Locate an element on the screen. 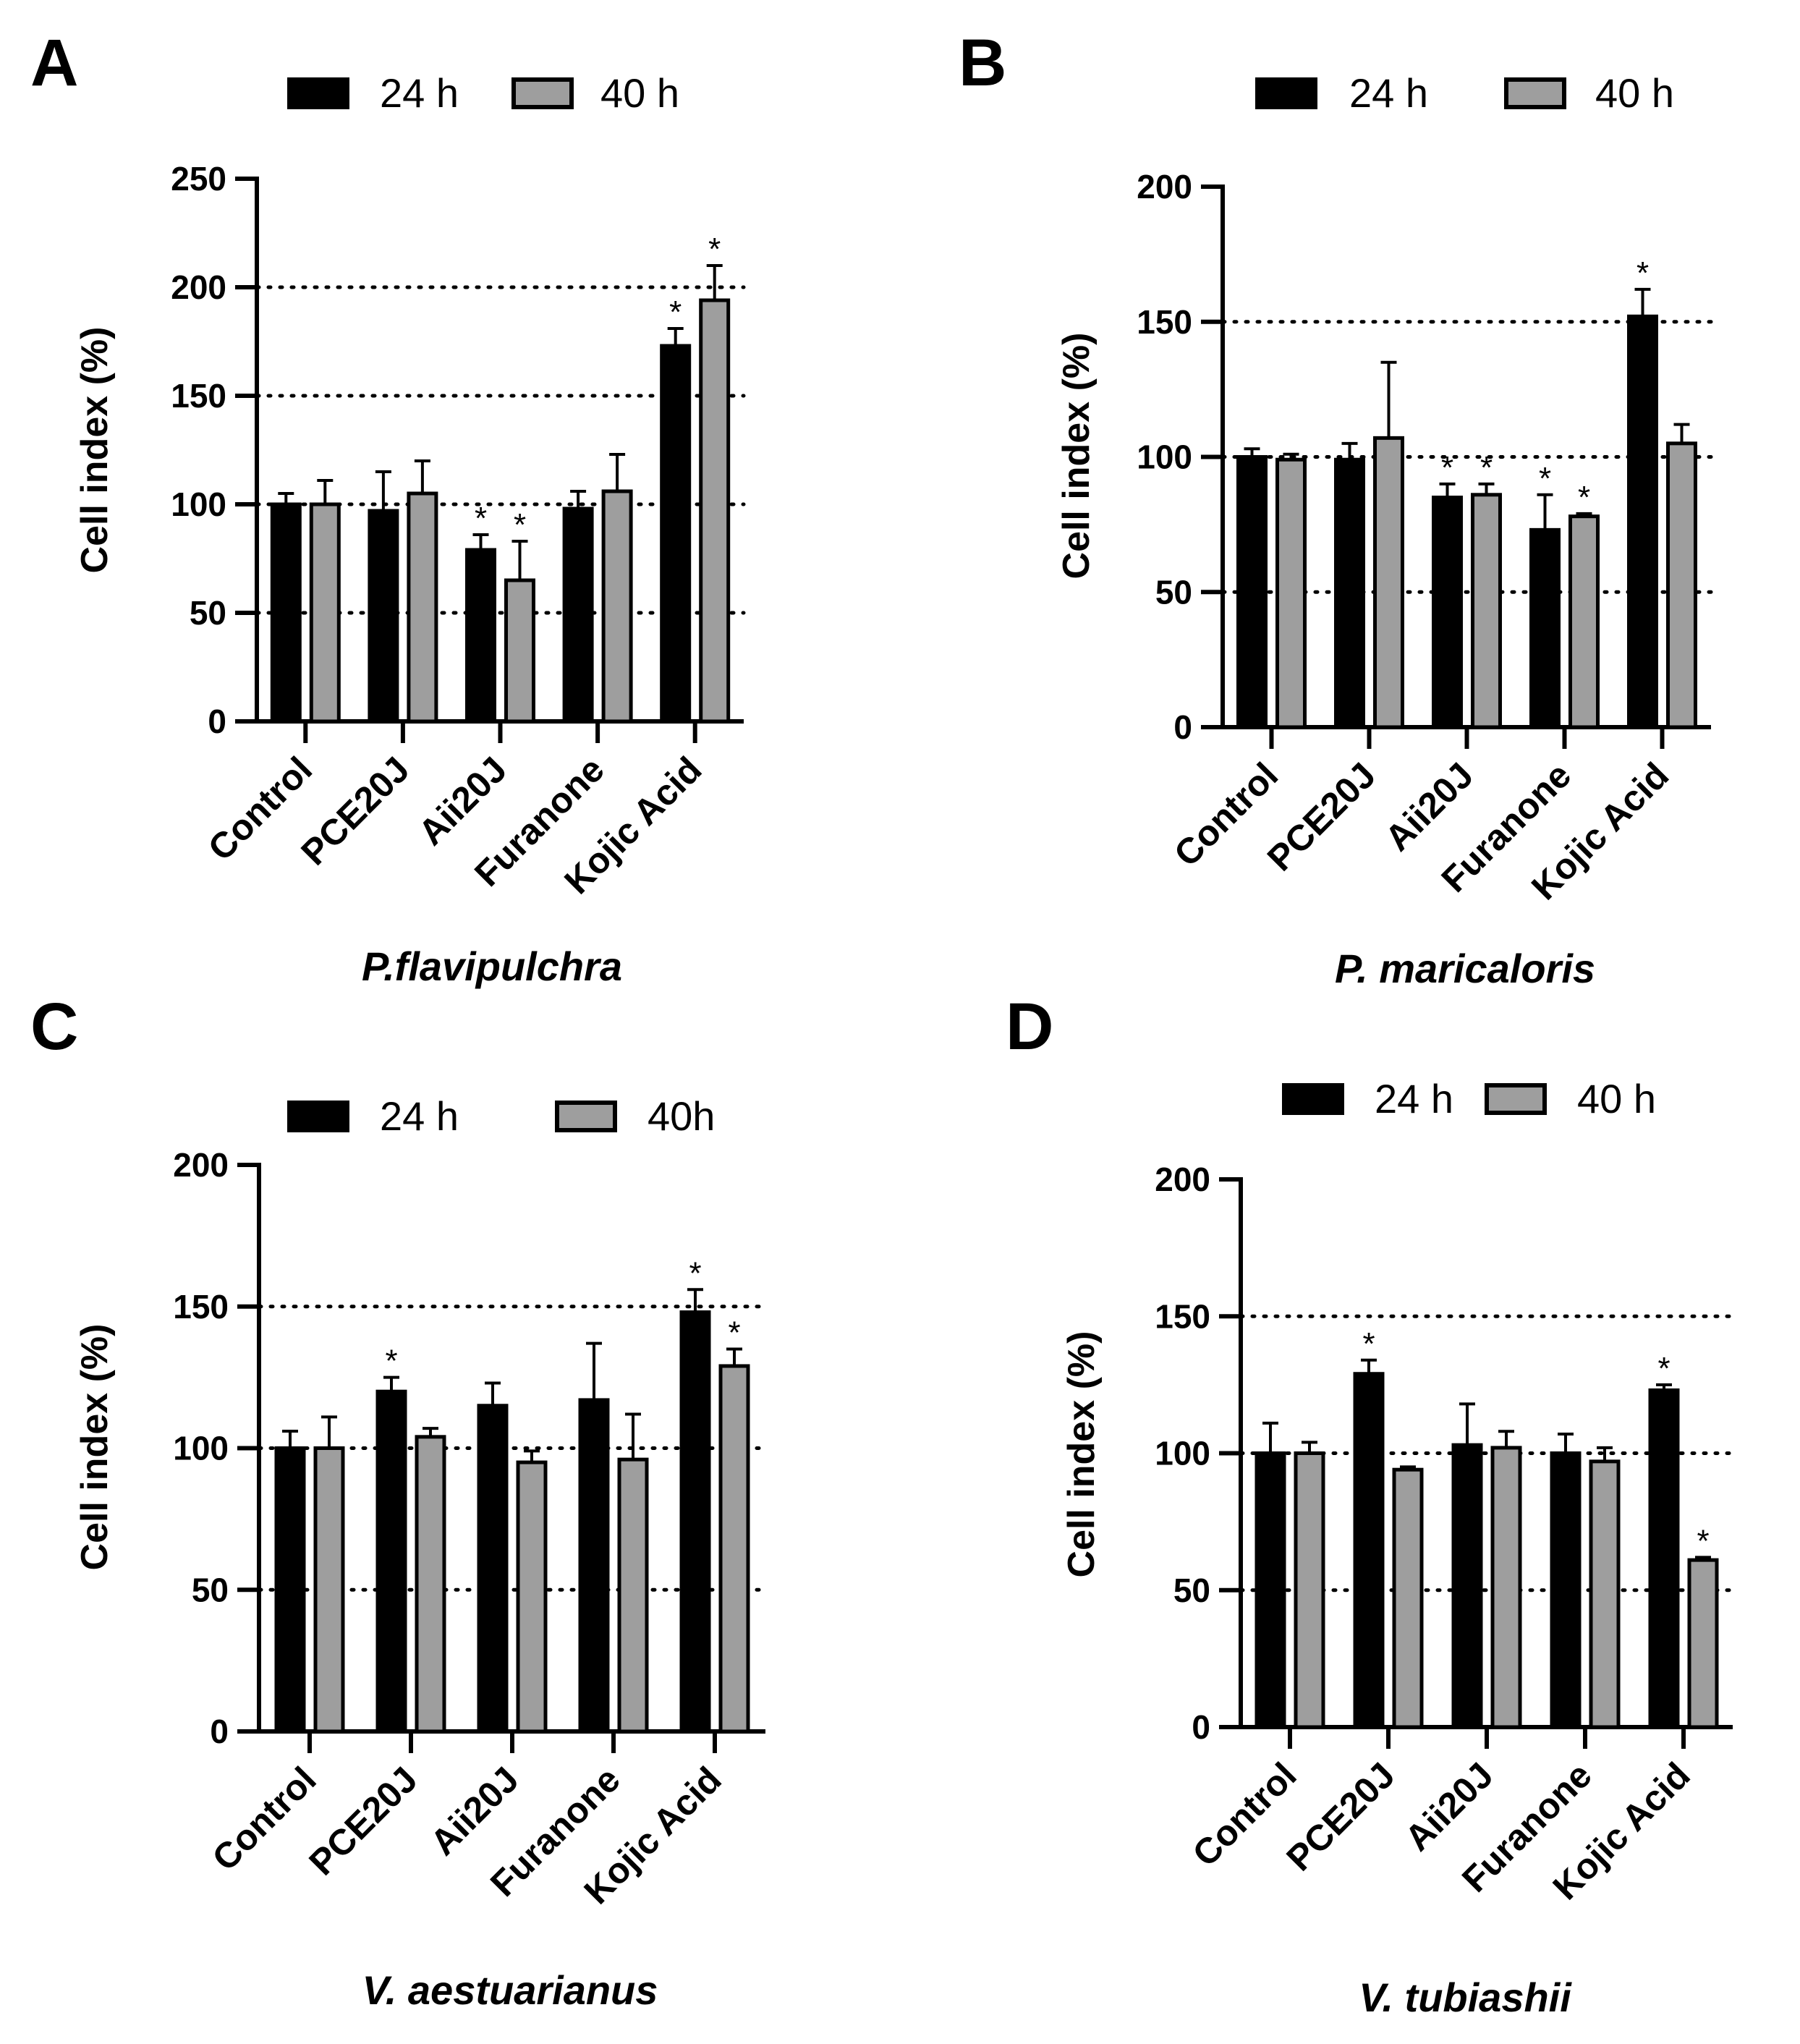 This screenshot has width=1800, height=2044. panel-letter: D is located at coordinates (1029, 1027).